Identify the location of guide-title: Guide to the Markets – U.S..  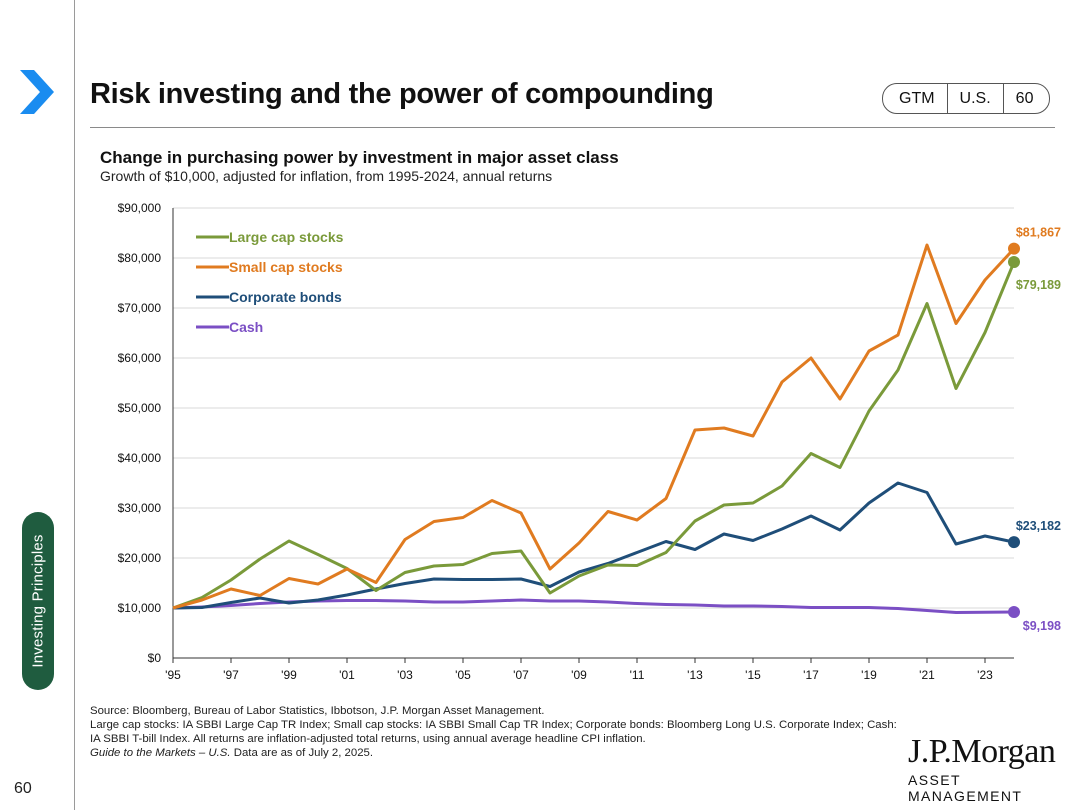
(160, 753).